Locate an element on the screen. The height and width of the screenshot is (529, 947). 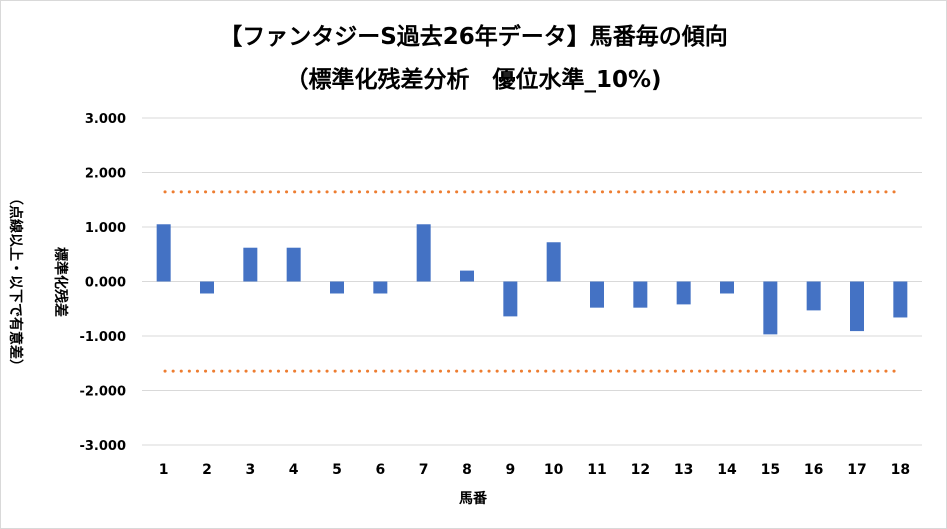
y-tick-label: -2.000 is located at coordinates (102, 392).